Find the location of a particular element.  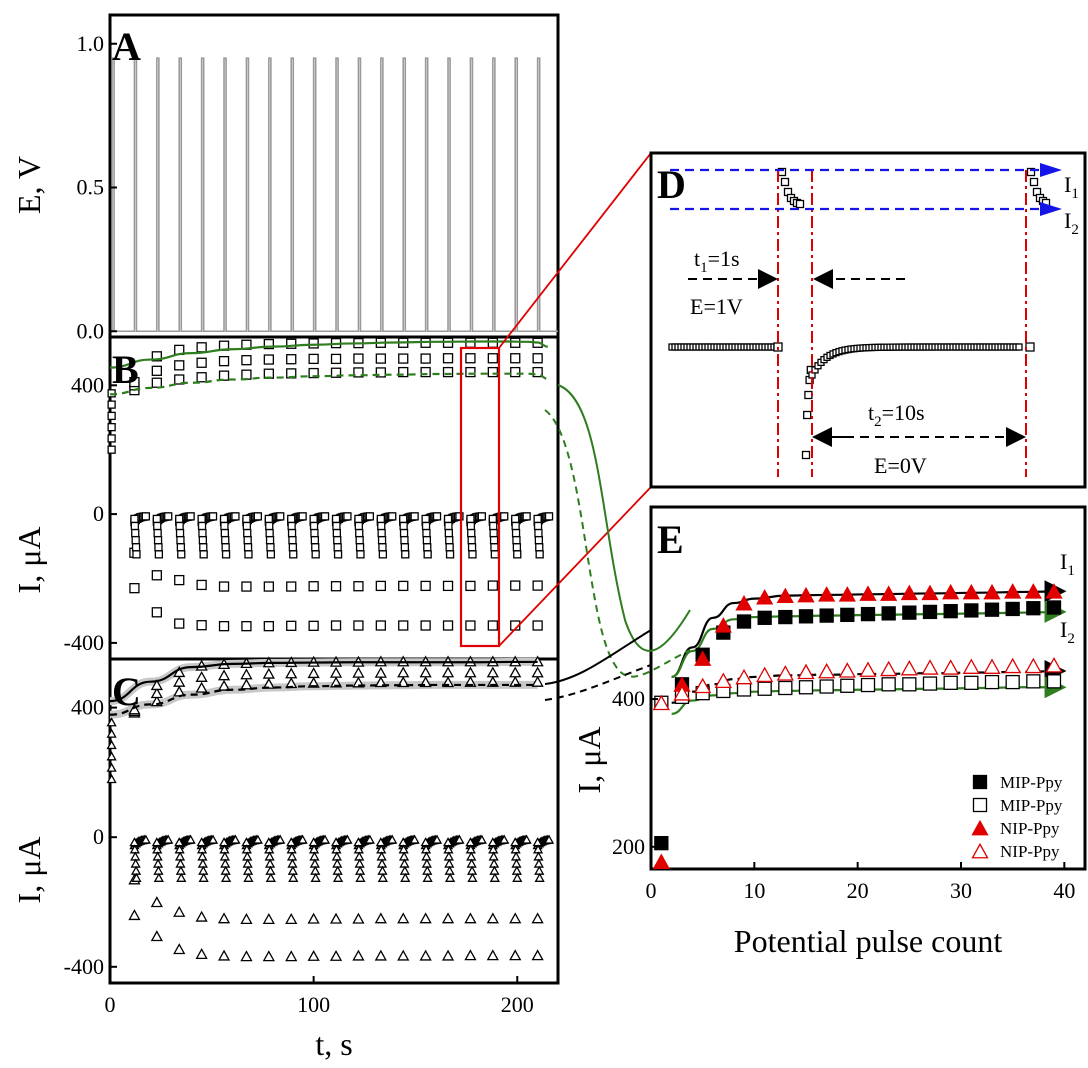

panel-a-y-label: 1.0 is located at coordinates (91, 43).